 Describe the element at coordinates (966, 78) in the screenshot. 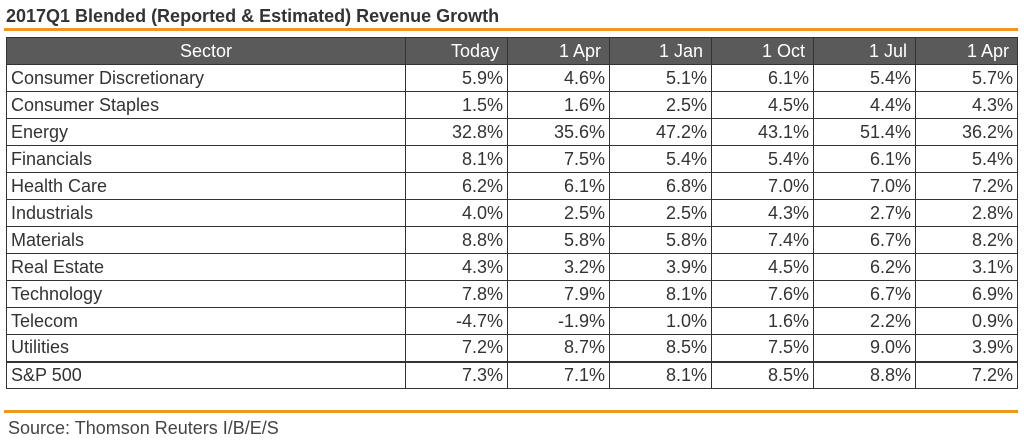

I see `value-cell: 5.7%` at that location.